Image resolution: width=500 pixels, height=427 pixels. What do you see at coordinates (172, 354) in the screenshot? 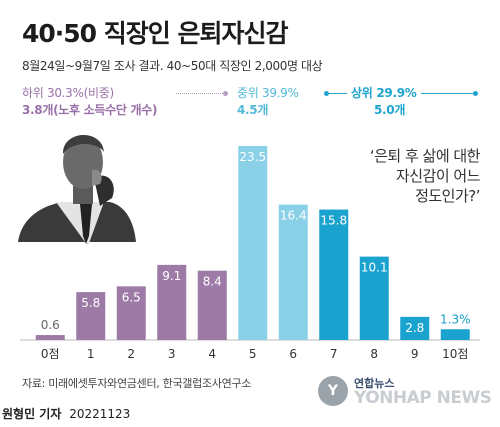
I see `x-tick-label-3: 3` at bounding box center [172, 354].